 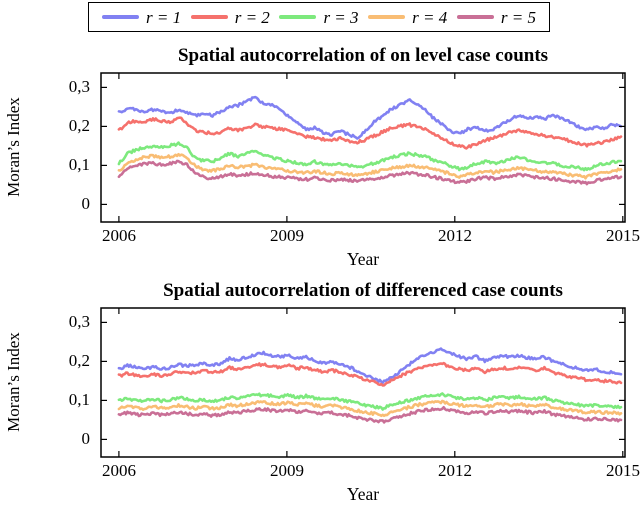 What do you see at coordinates (455, 470) in the screenshot?
I see `chart2-x-tick: 2012` at bounding box center [455, 470].